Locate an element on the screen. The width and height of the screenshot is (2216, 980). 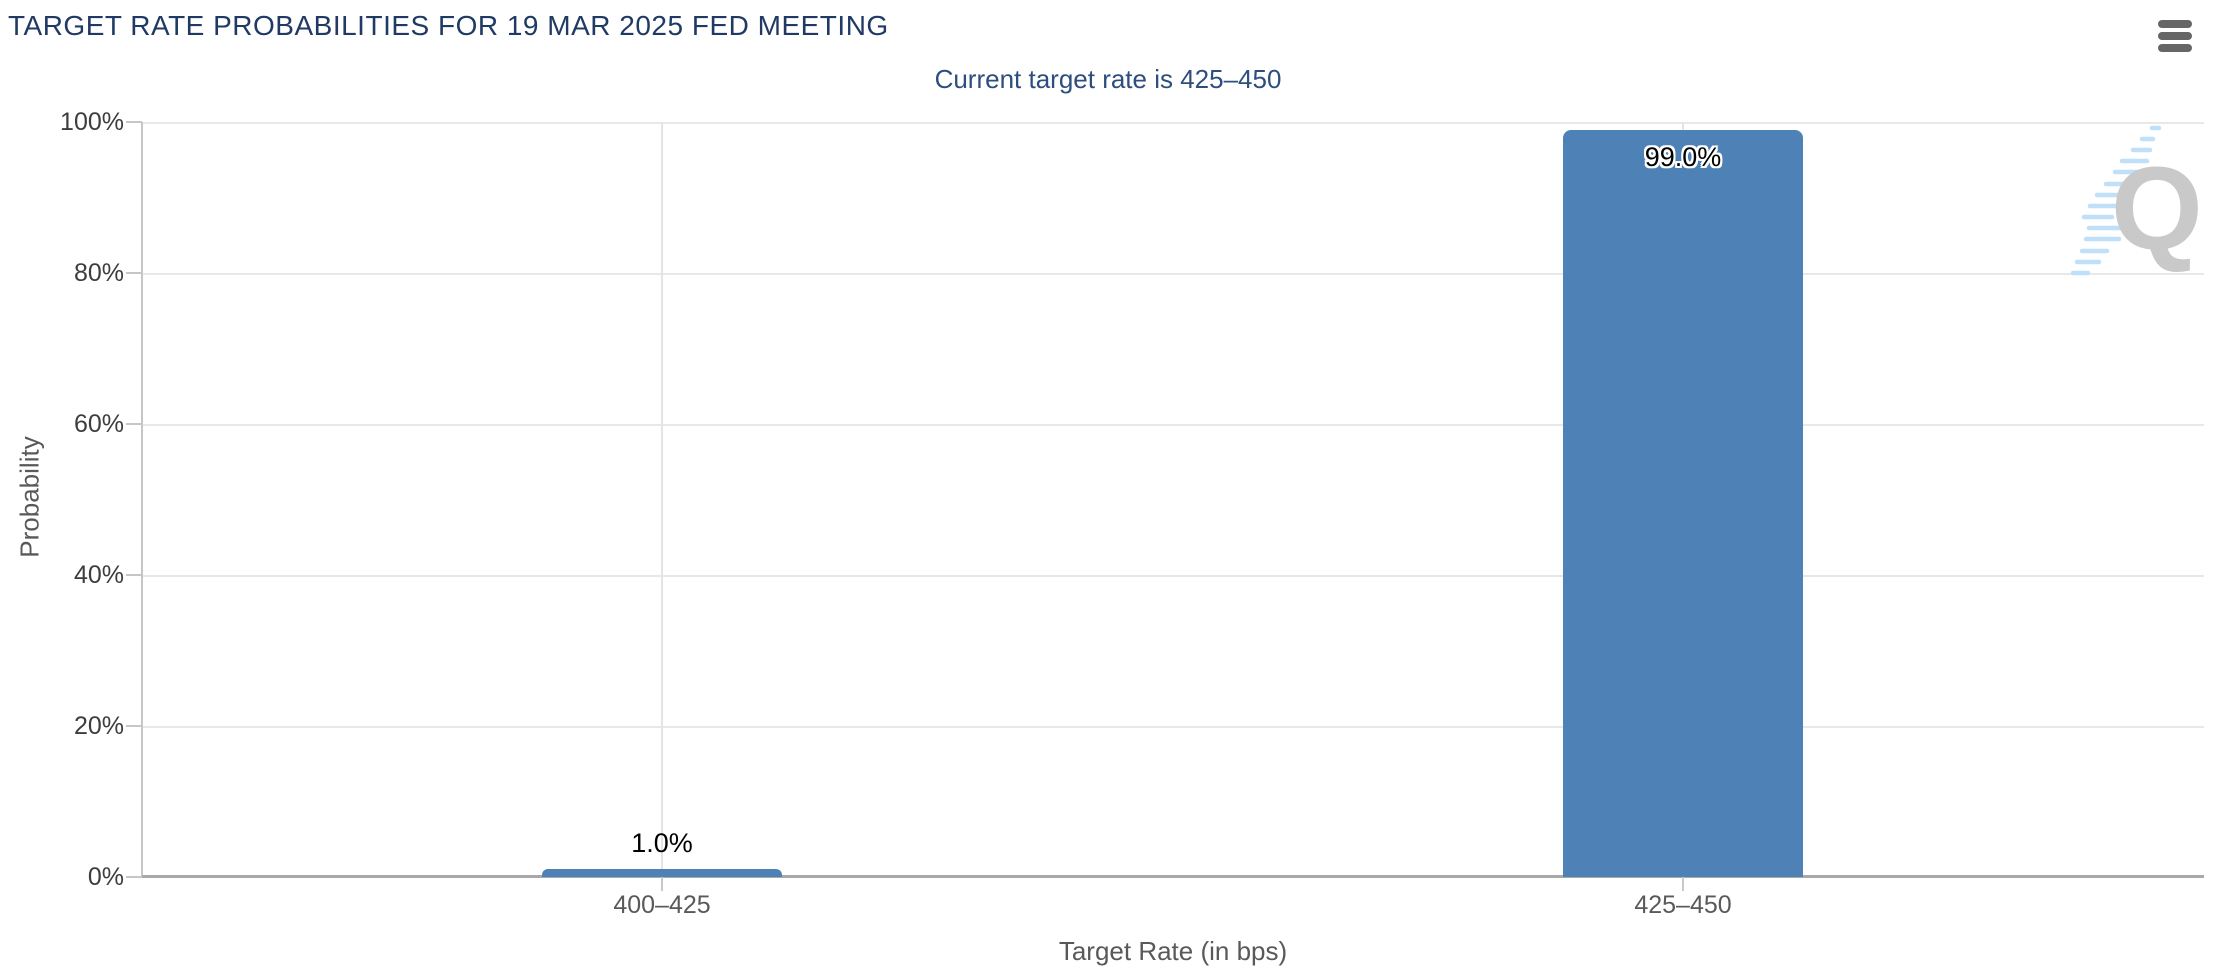
y-axis-line is located at coordinates (142, 499).